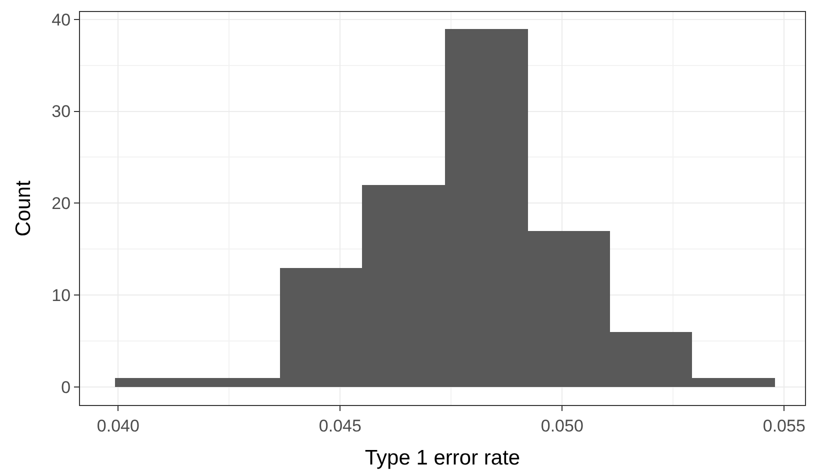  What do you see at coordinates (61, 20) in the screenshot?
I see `y-tick-label: 40` at bounding box center [61, 20].